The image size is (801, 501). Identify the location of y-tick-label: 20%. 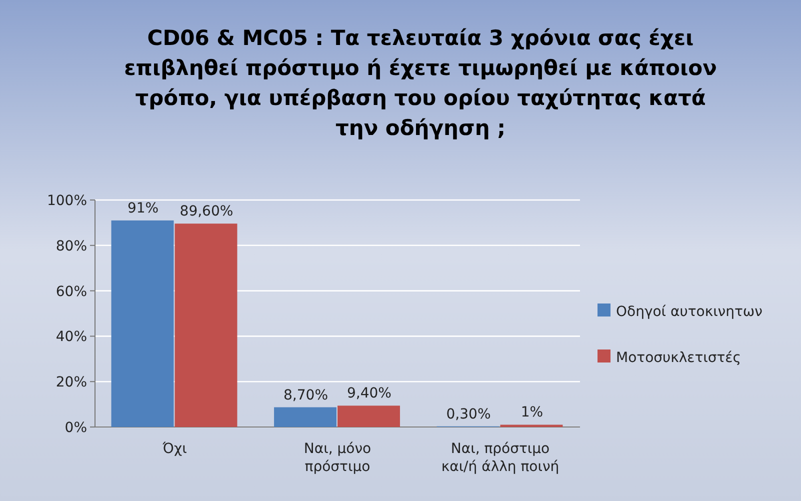
(71, 382).